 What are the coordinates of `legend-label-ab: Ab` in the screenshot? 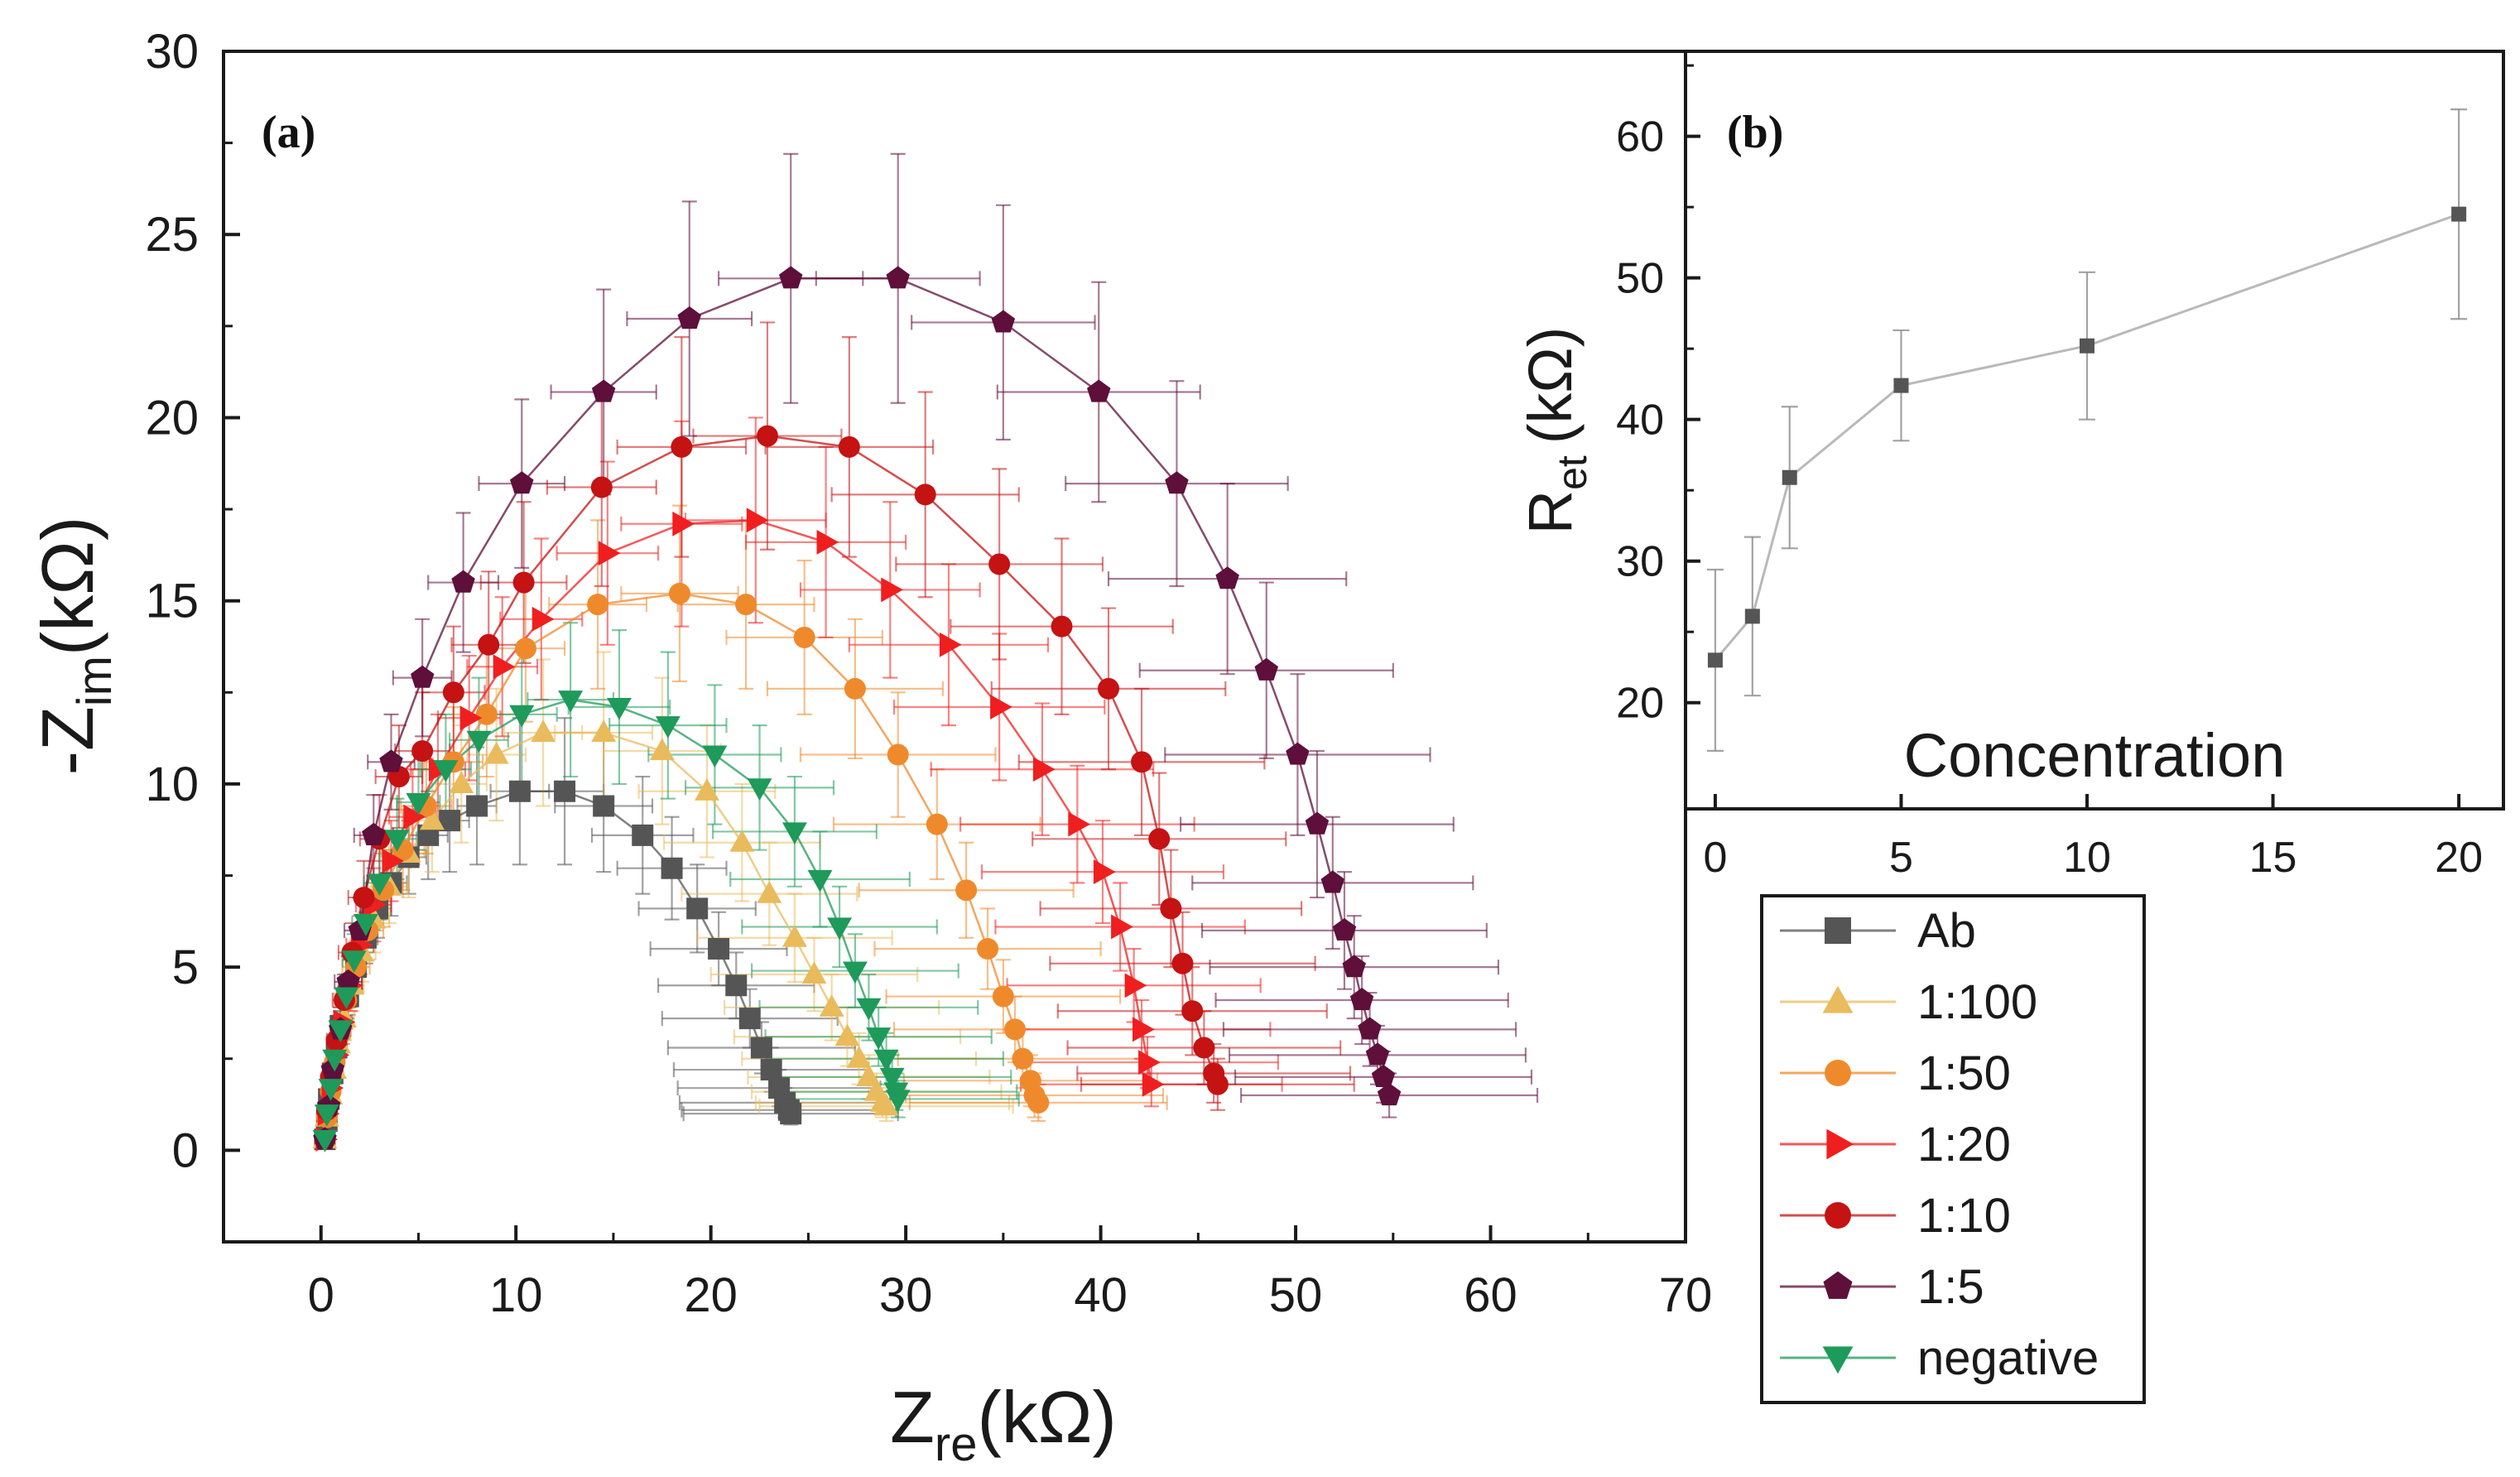 It's located at (1946, 931).